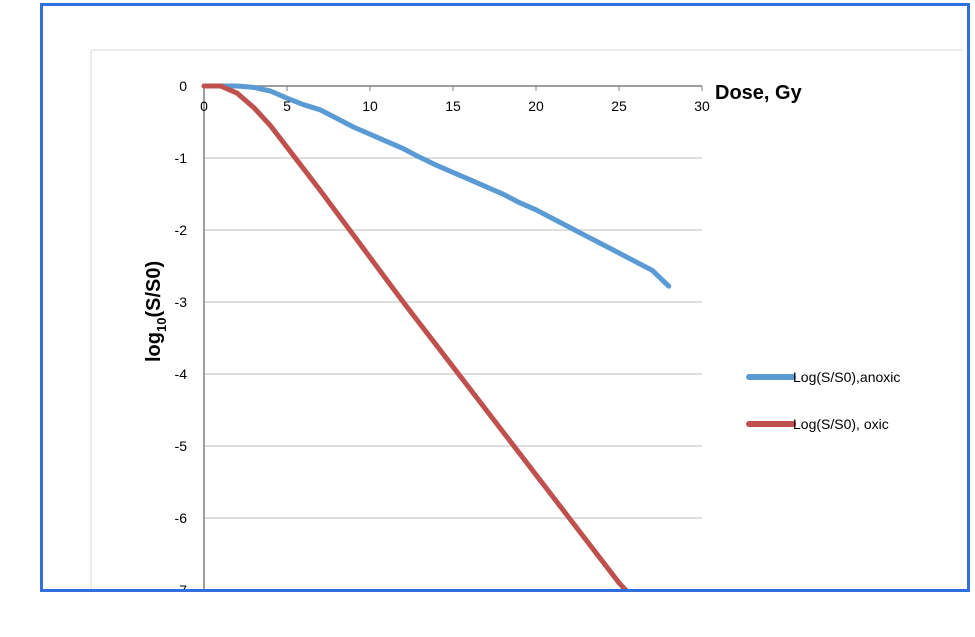  Describe the element at coordinates (846, 377) in the screenshot. I see `legend-label-anoxic: Log(S/S0),anoxic` at that location.